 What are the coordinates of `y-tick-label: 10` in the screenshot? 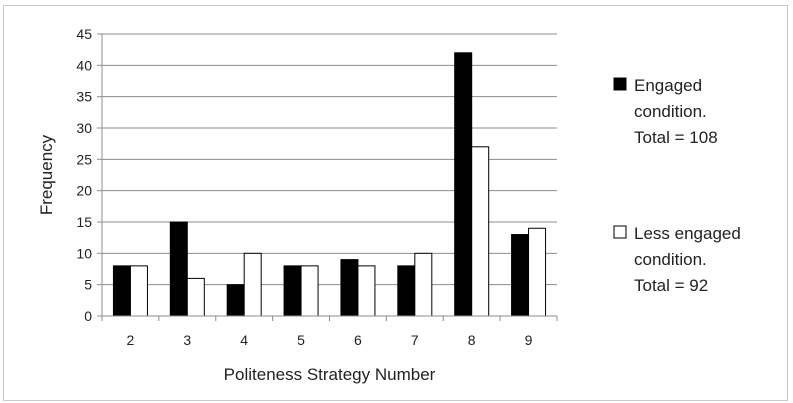 It's located at (84, 253).